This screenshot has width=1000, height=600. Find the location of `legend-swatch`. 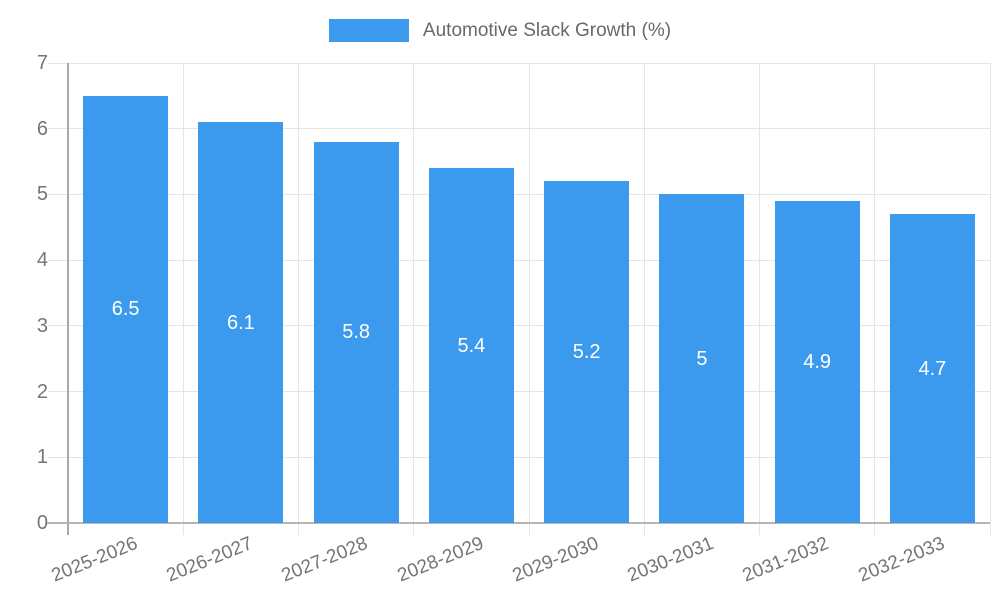

legend-swatch is located at coordinates (368, 30).